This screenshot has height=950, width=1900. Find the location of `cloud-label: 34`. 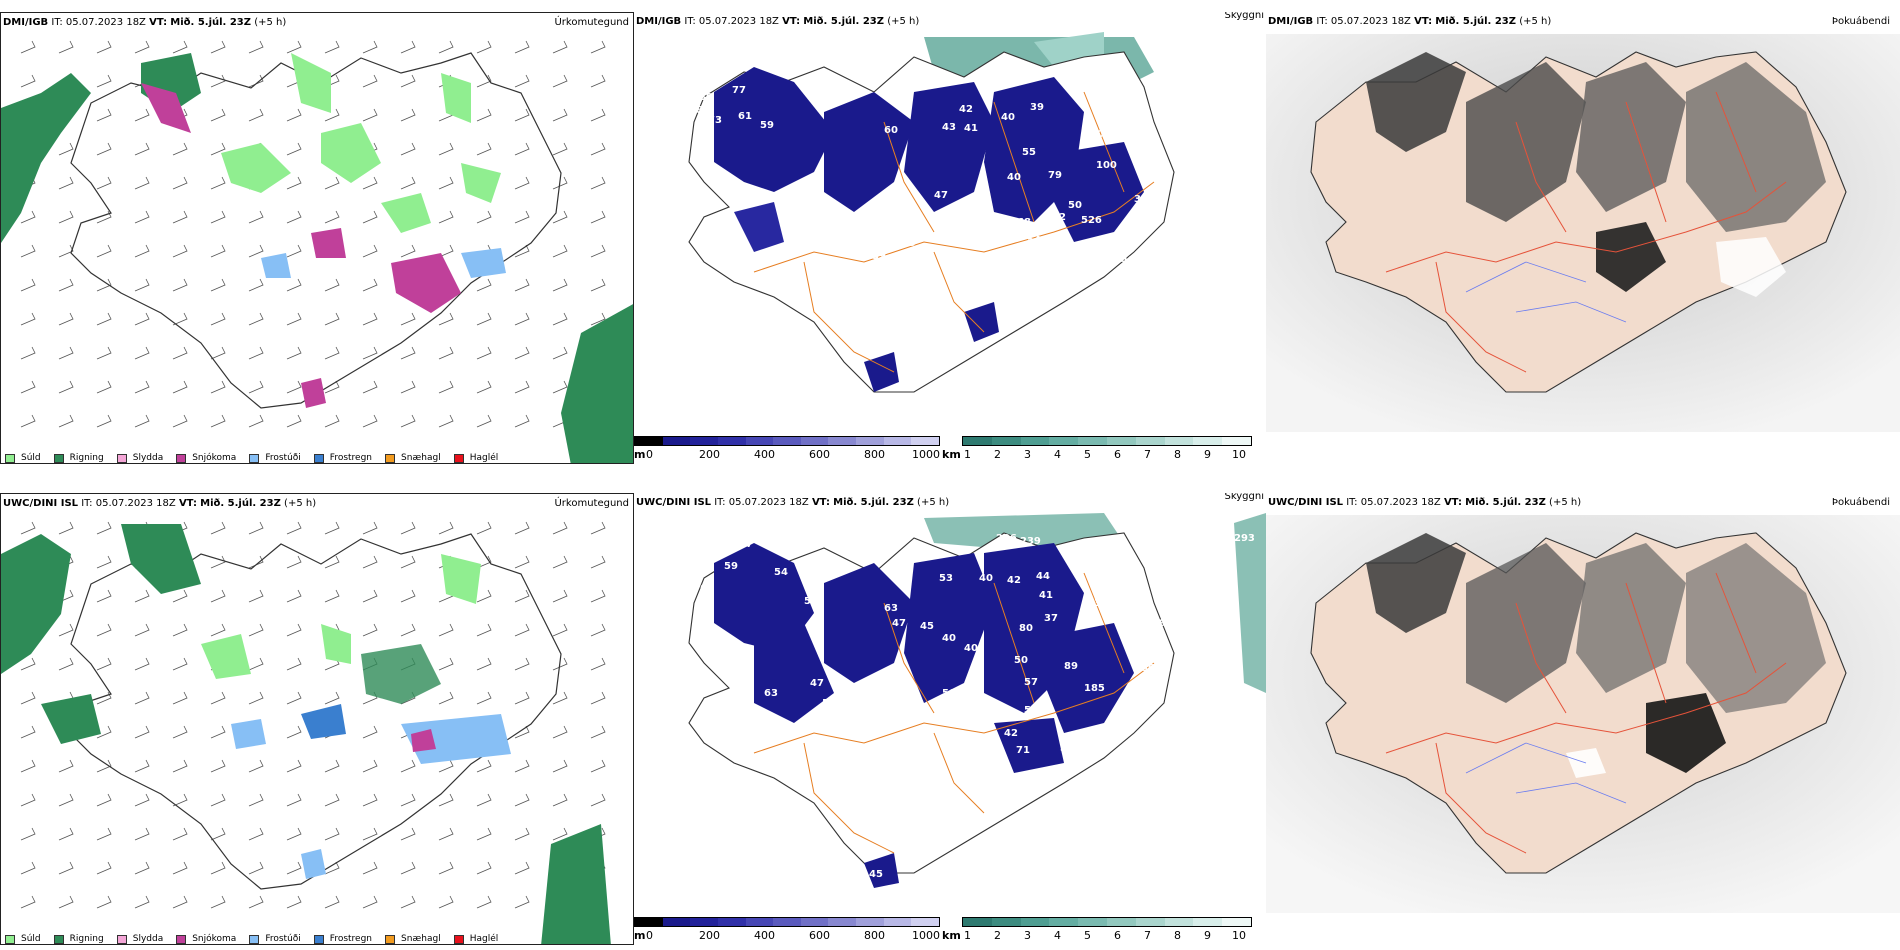

cloud-label: 34 is located at coordinates (826, 764).